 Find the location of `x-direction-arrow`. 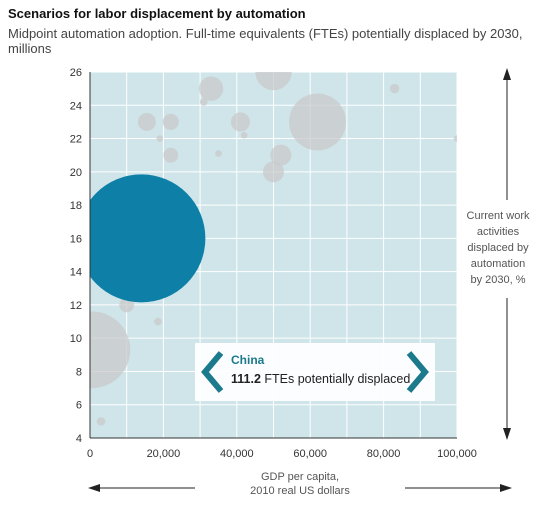

x-direction-arrow is located at coordinates (300, 488).